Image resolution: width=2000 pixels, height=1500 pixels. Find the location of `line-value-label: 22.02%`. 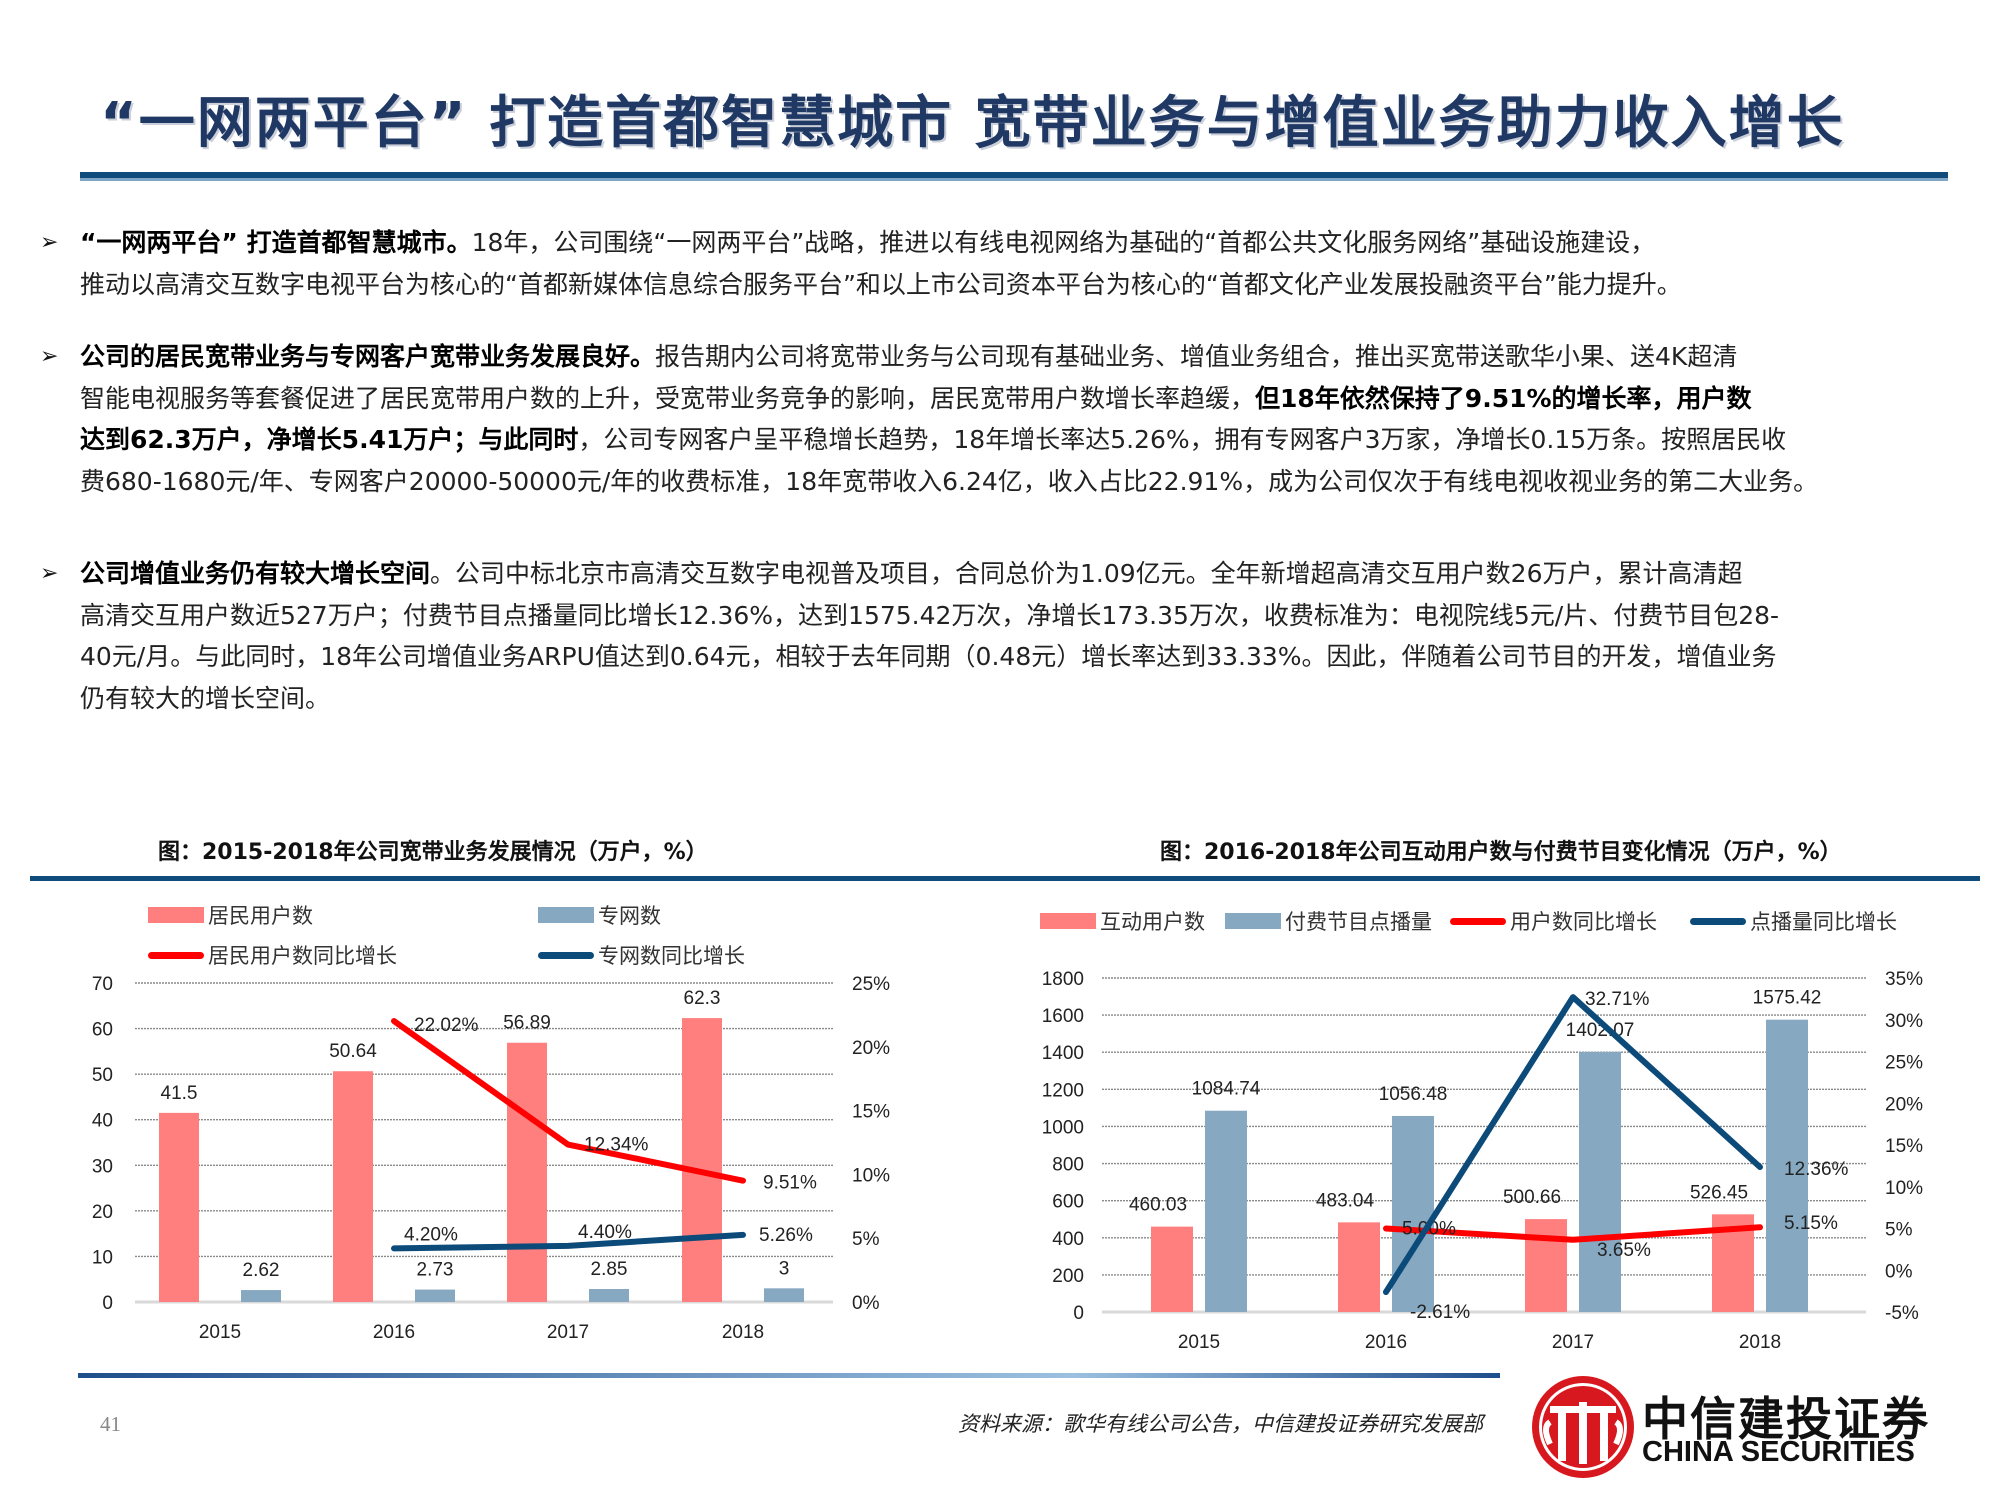

line-value-label: 22.02% is located at coordinates (446, 1025).